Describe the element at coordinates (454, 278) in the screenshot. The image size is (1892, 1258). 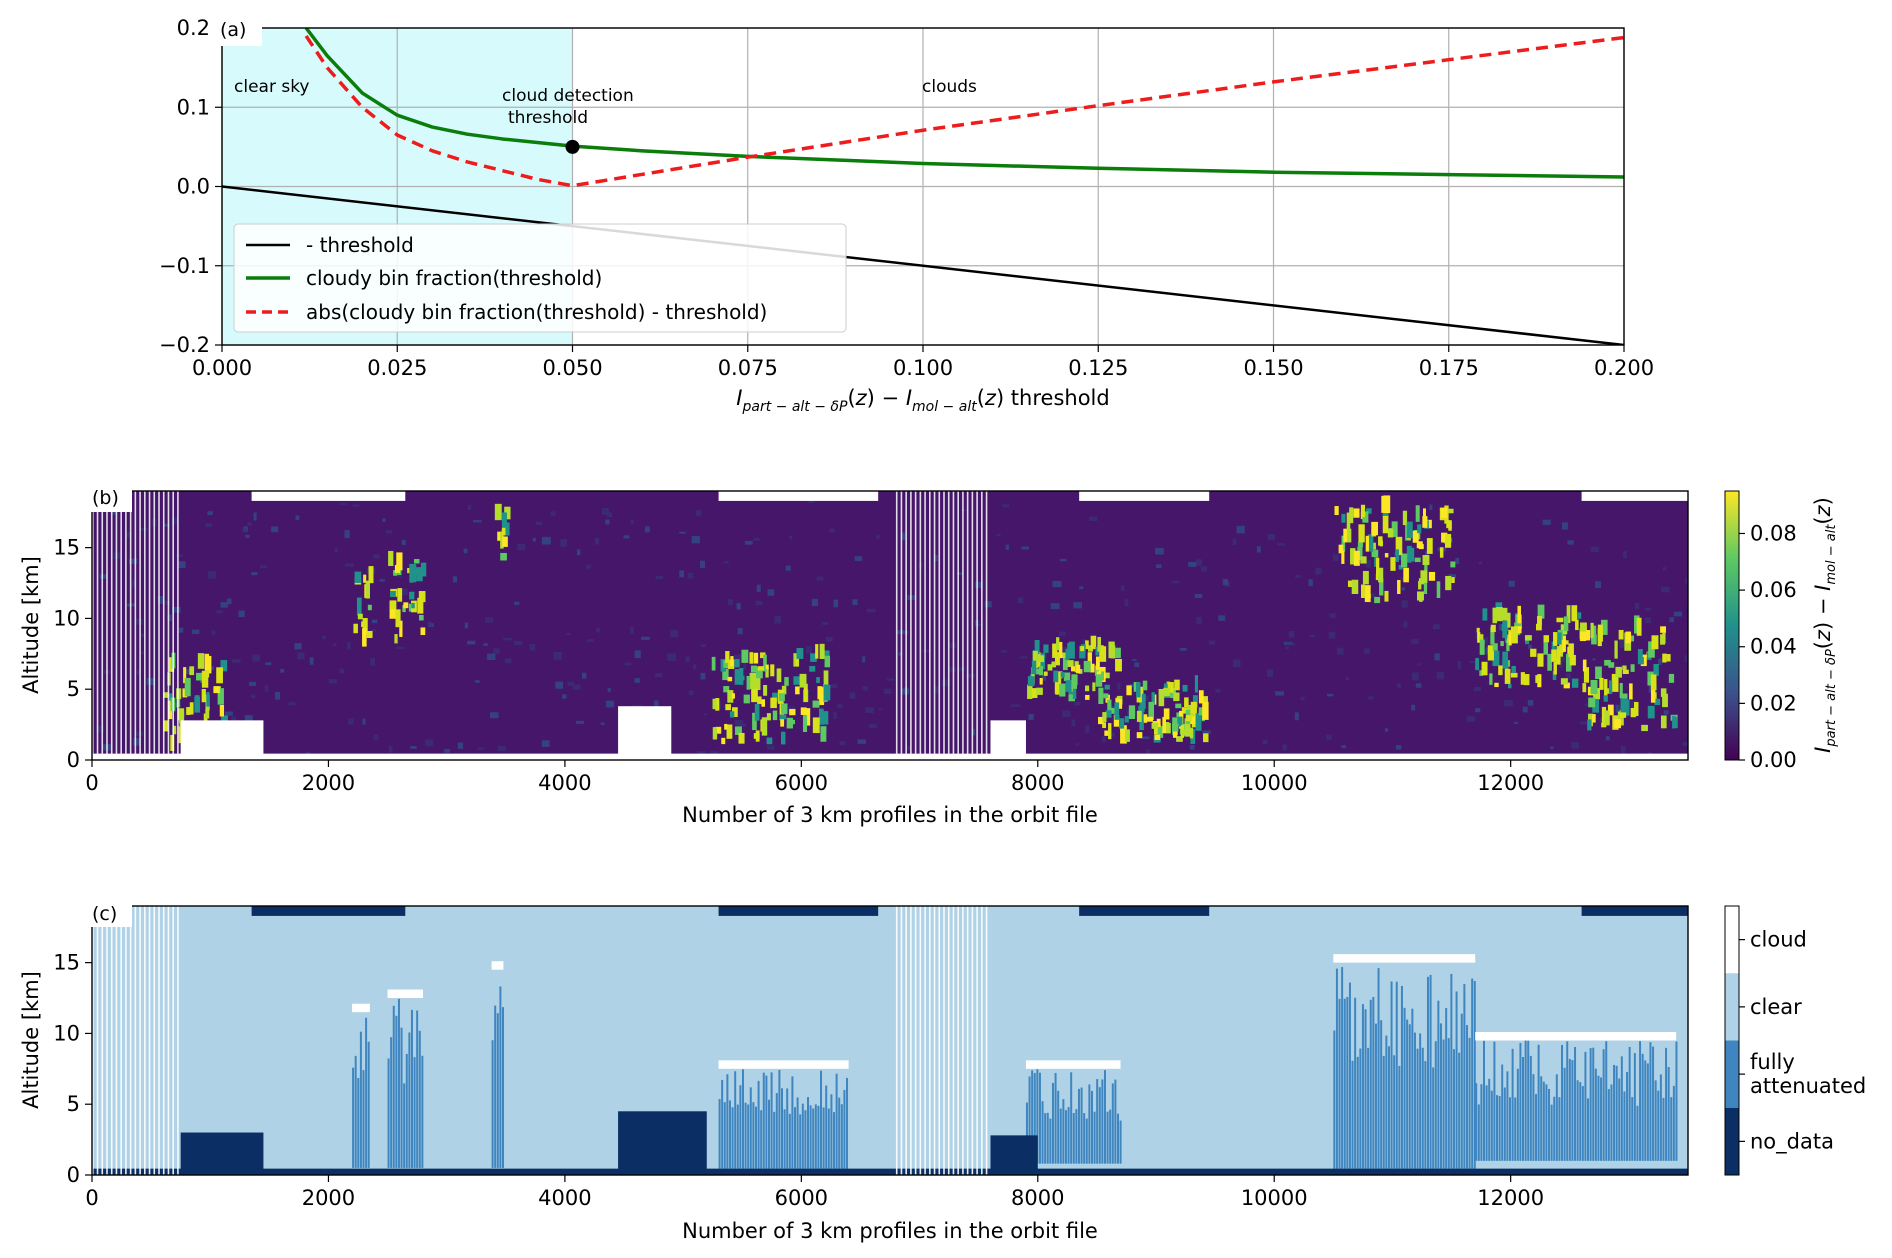
I see `legend-label-cloudy-fraction: cloudy bin fraction(threshold)` at that location.